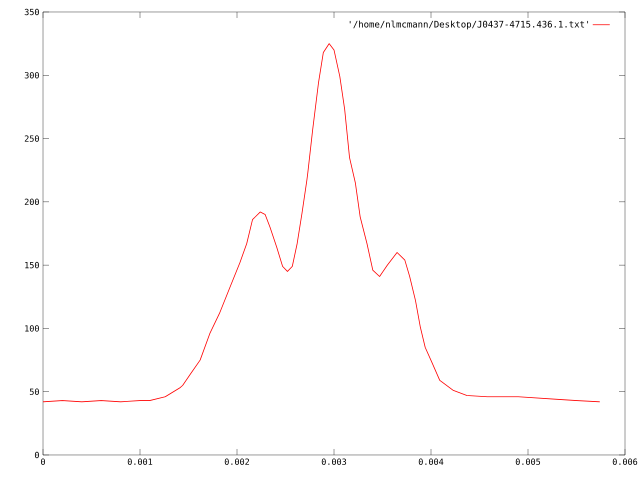 This screenshot has width=640, height=480. What do you see at coordinates (469, 25) in the screenshot?
I see `legend-label: '/home/nlmcmann/Desktop/J0437-4715.436.1.txt'` at bounding box center [469, 25].